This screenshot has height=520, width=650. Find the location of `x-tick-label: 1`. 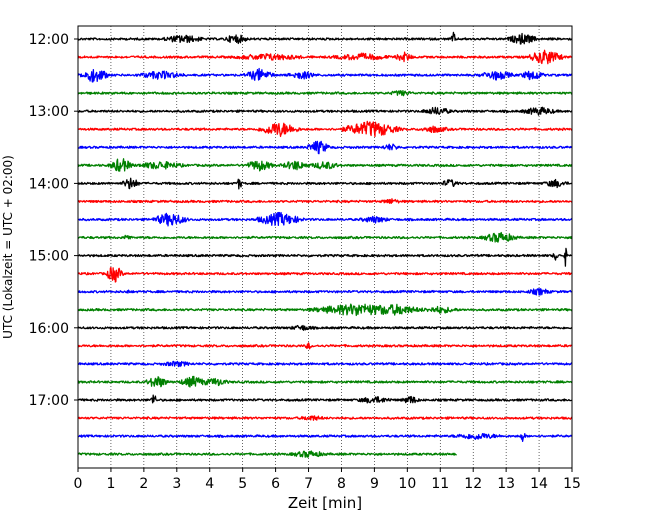

x-tick-label: 1 is located at coordinates (110, 484).